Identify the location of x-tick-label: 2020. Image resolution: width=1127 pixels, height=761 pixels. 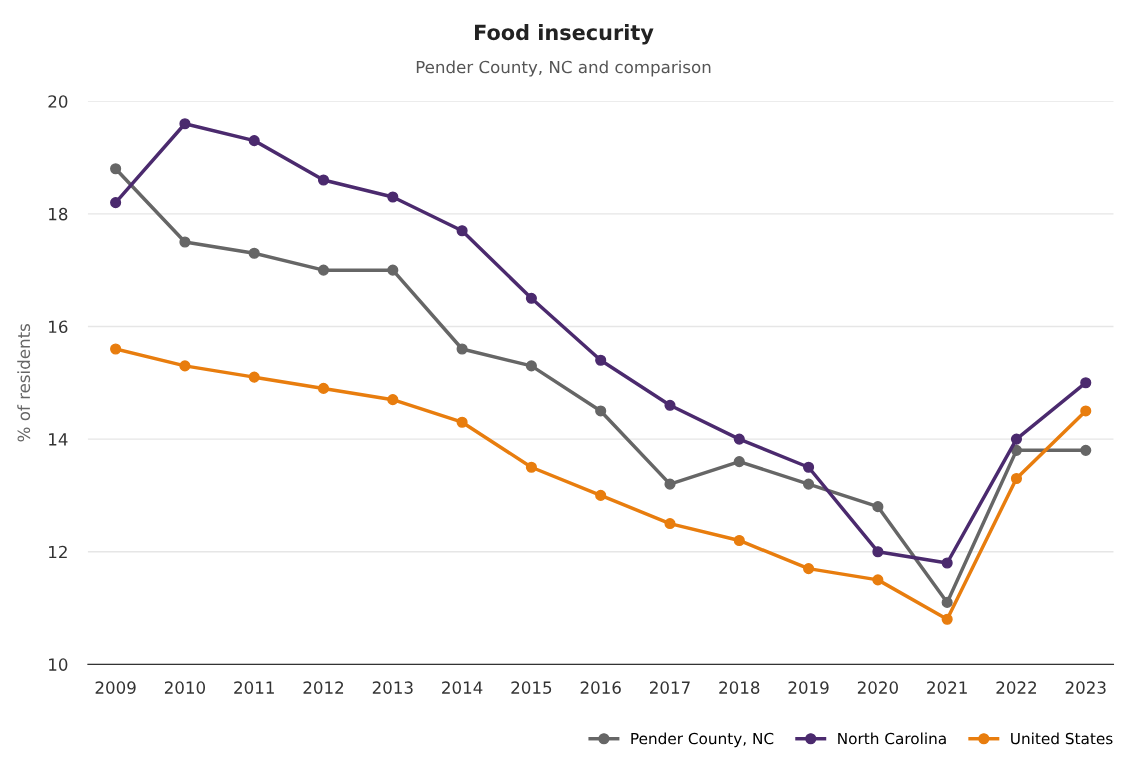
(877, 687).